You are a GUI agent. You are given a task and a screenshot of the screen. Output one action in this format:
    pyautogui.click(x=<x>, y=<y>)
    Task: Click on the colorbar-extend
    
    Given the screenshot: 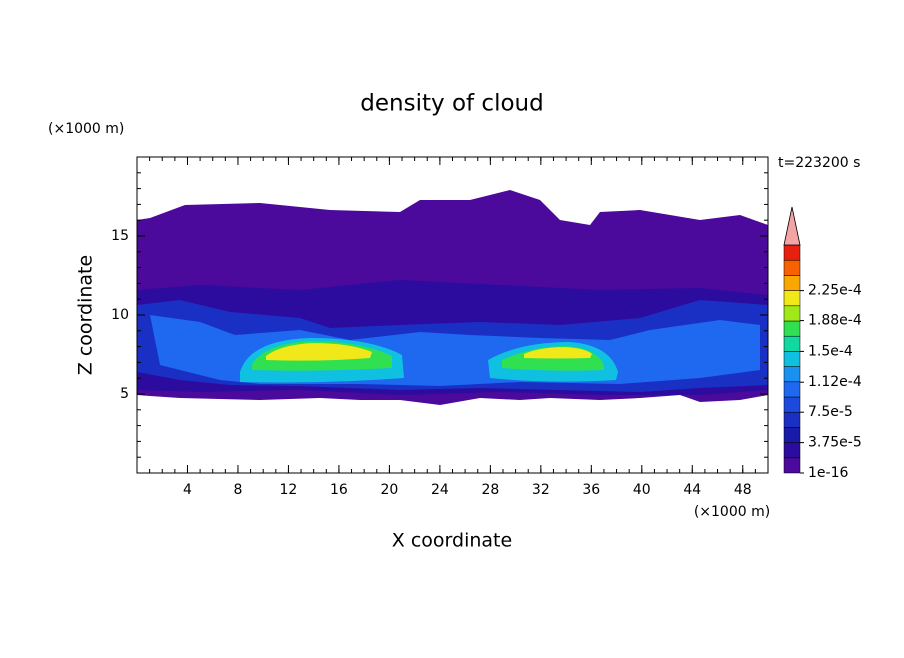 What is the action you would take?
    pyautogui.click(x=792, y=226)
    